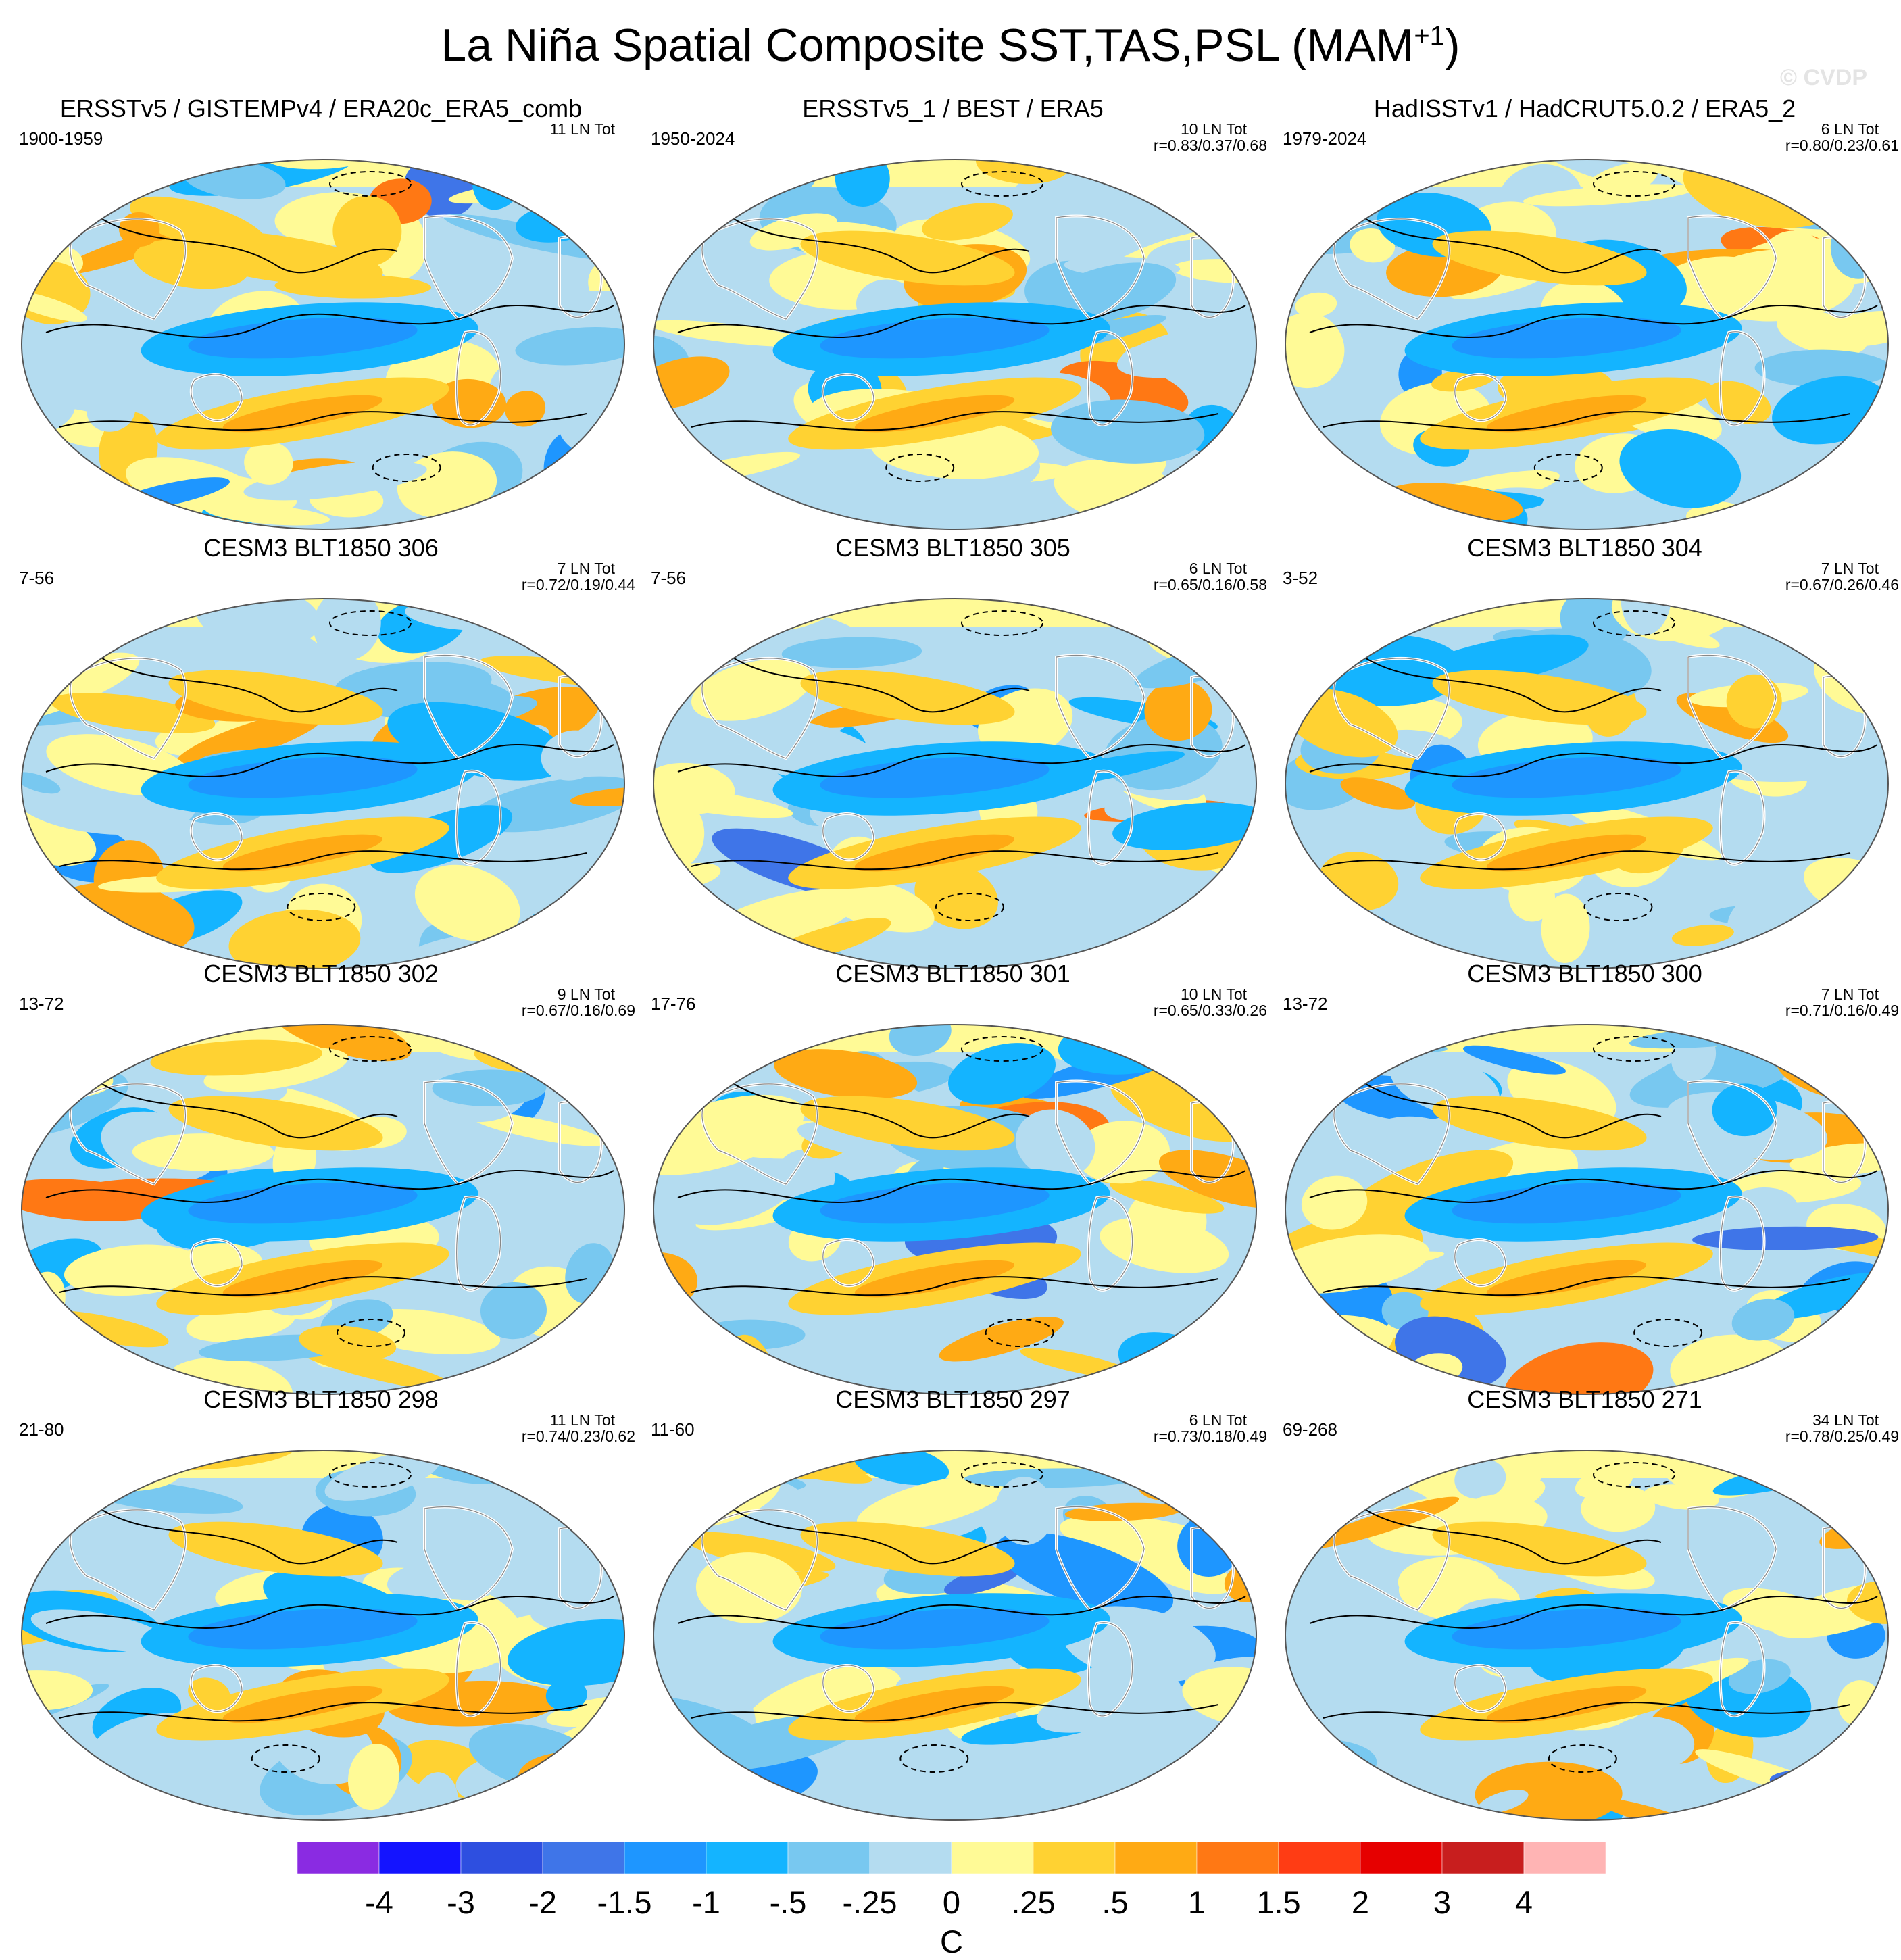 The height and width of the screenshot is (1960, 1901). I want to click on panel-years: 3-52, so click(1300, 578).